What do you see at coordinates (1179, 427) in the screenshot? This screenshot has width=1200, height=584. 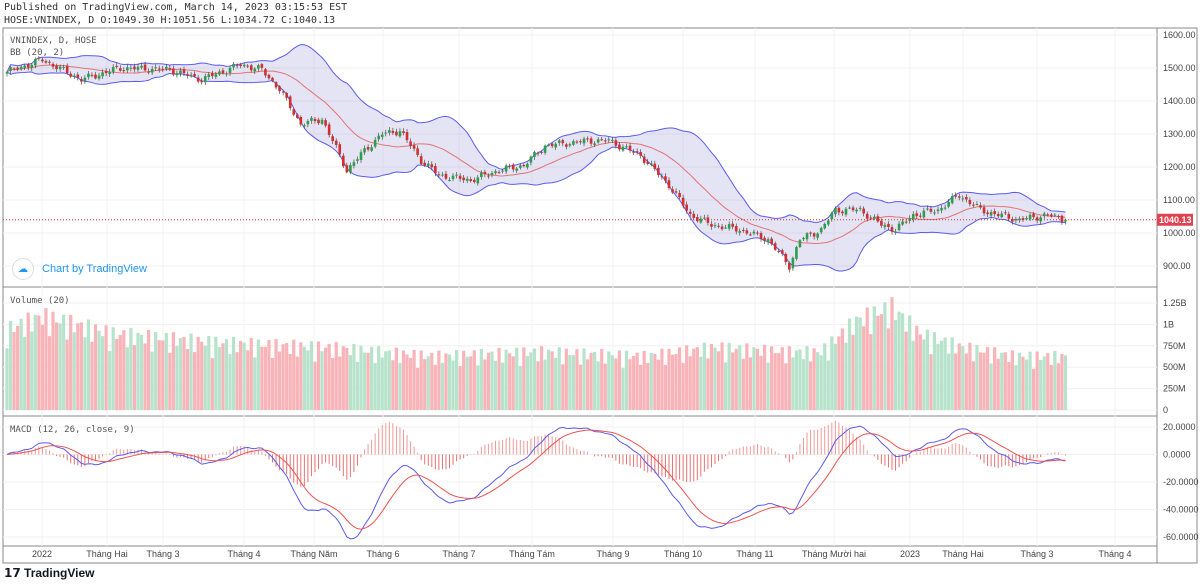 I see `macd-tick-label: 20.0000` at bounding box center [1179, 427].